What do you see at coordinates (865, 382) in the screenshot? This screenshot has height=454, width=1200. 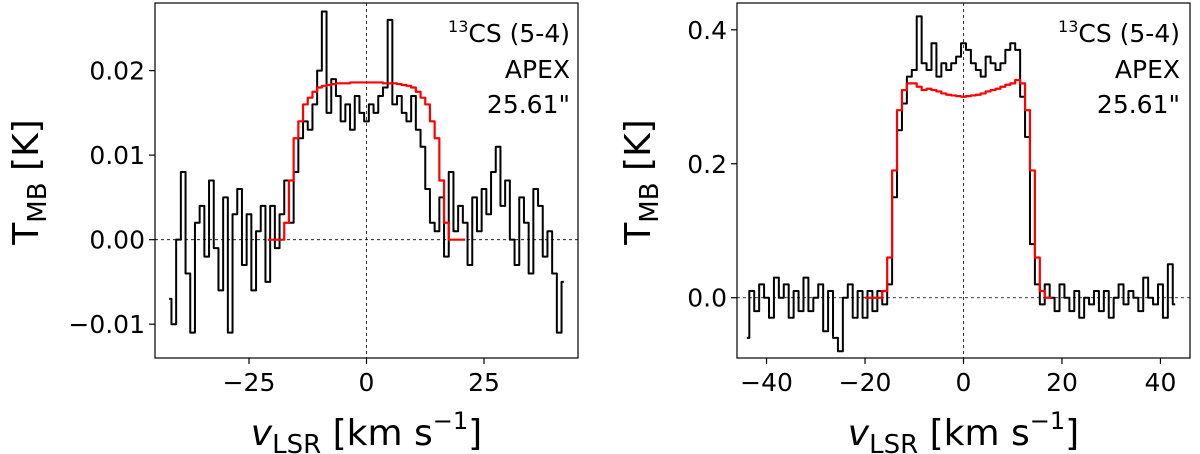 I see `x-tick-label: −20` at bounding box center [865, 382].